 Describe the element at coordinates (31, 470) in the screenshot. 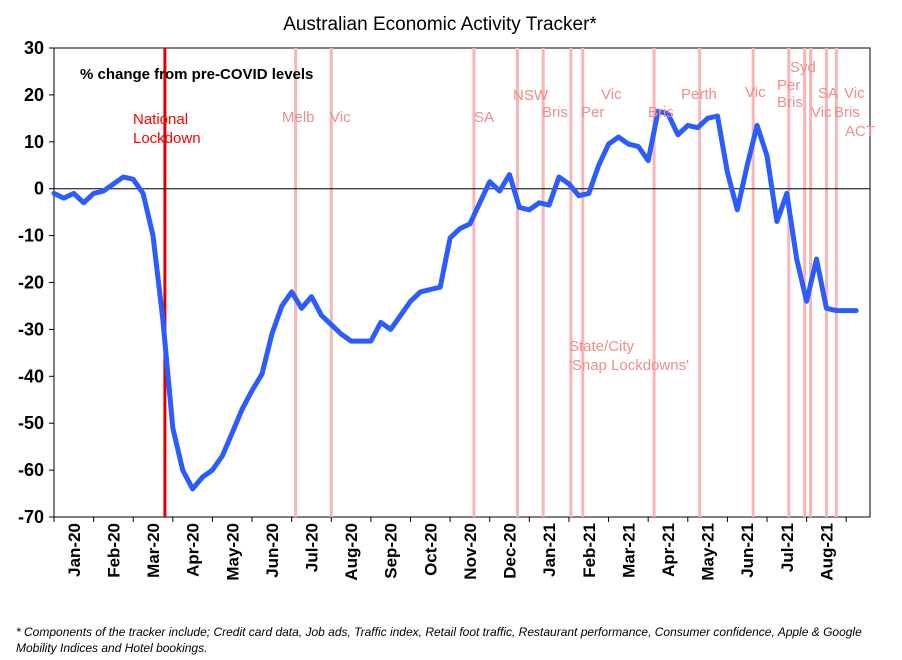

I see `y-tick-label: -60` at that location.